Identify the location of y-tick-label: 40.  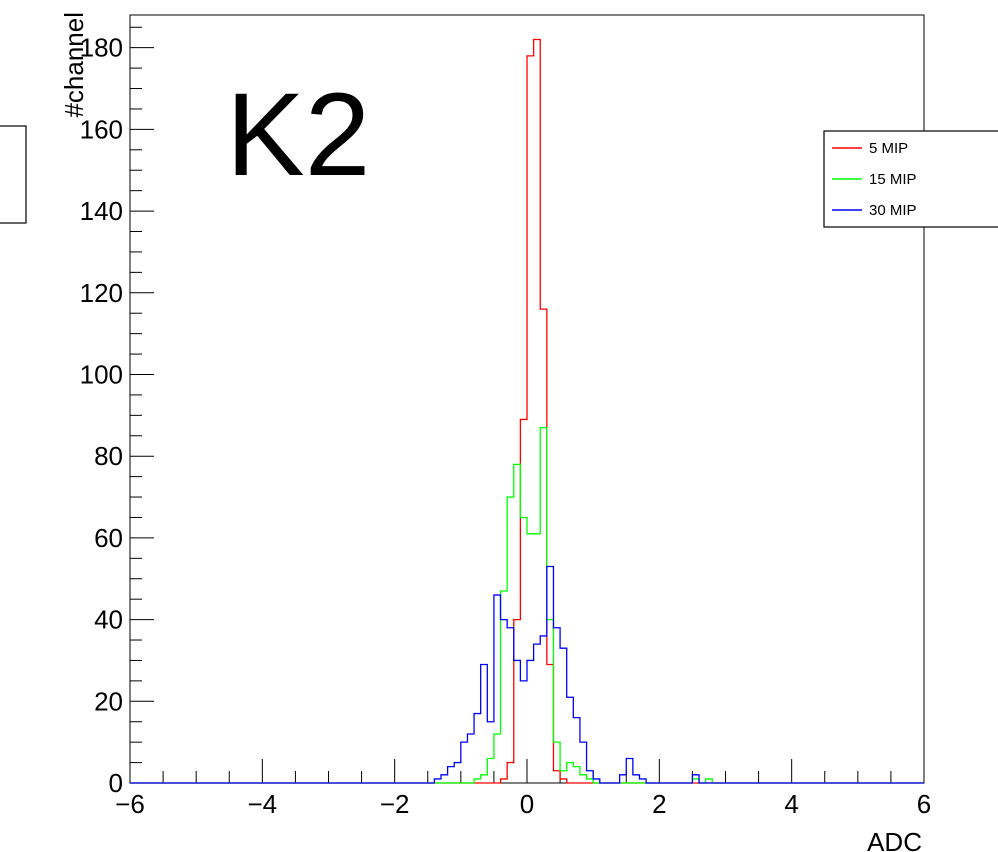
(108, 620).